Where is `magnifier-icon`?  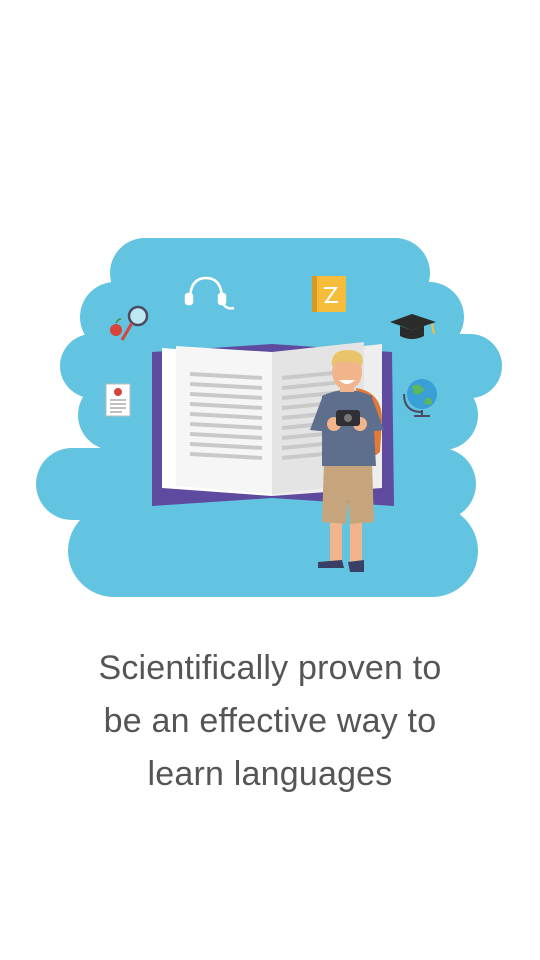
magnifier-icon is located at coordinates (134, 323).